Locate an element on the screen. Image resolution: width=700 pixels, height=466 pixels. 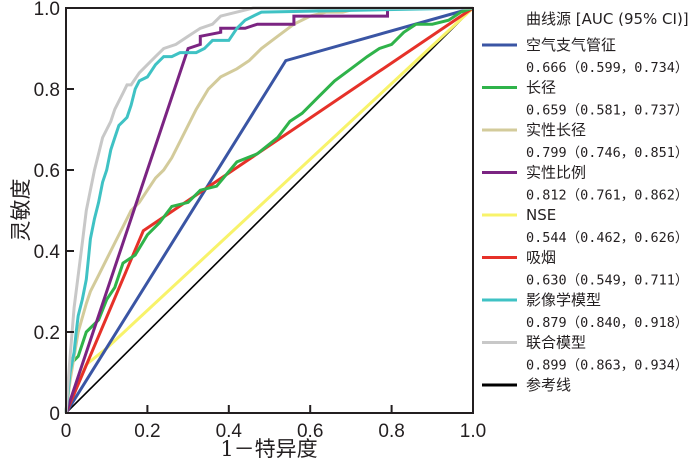
legend-auc: 0.799（0.746，0.851） is located at coordinates (607, 153).